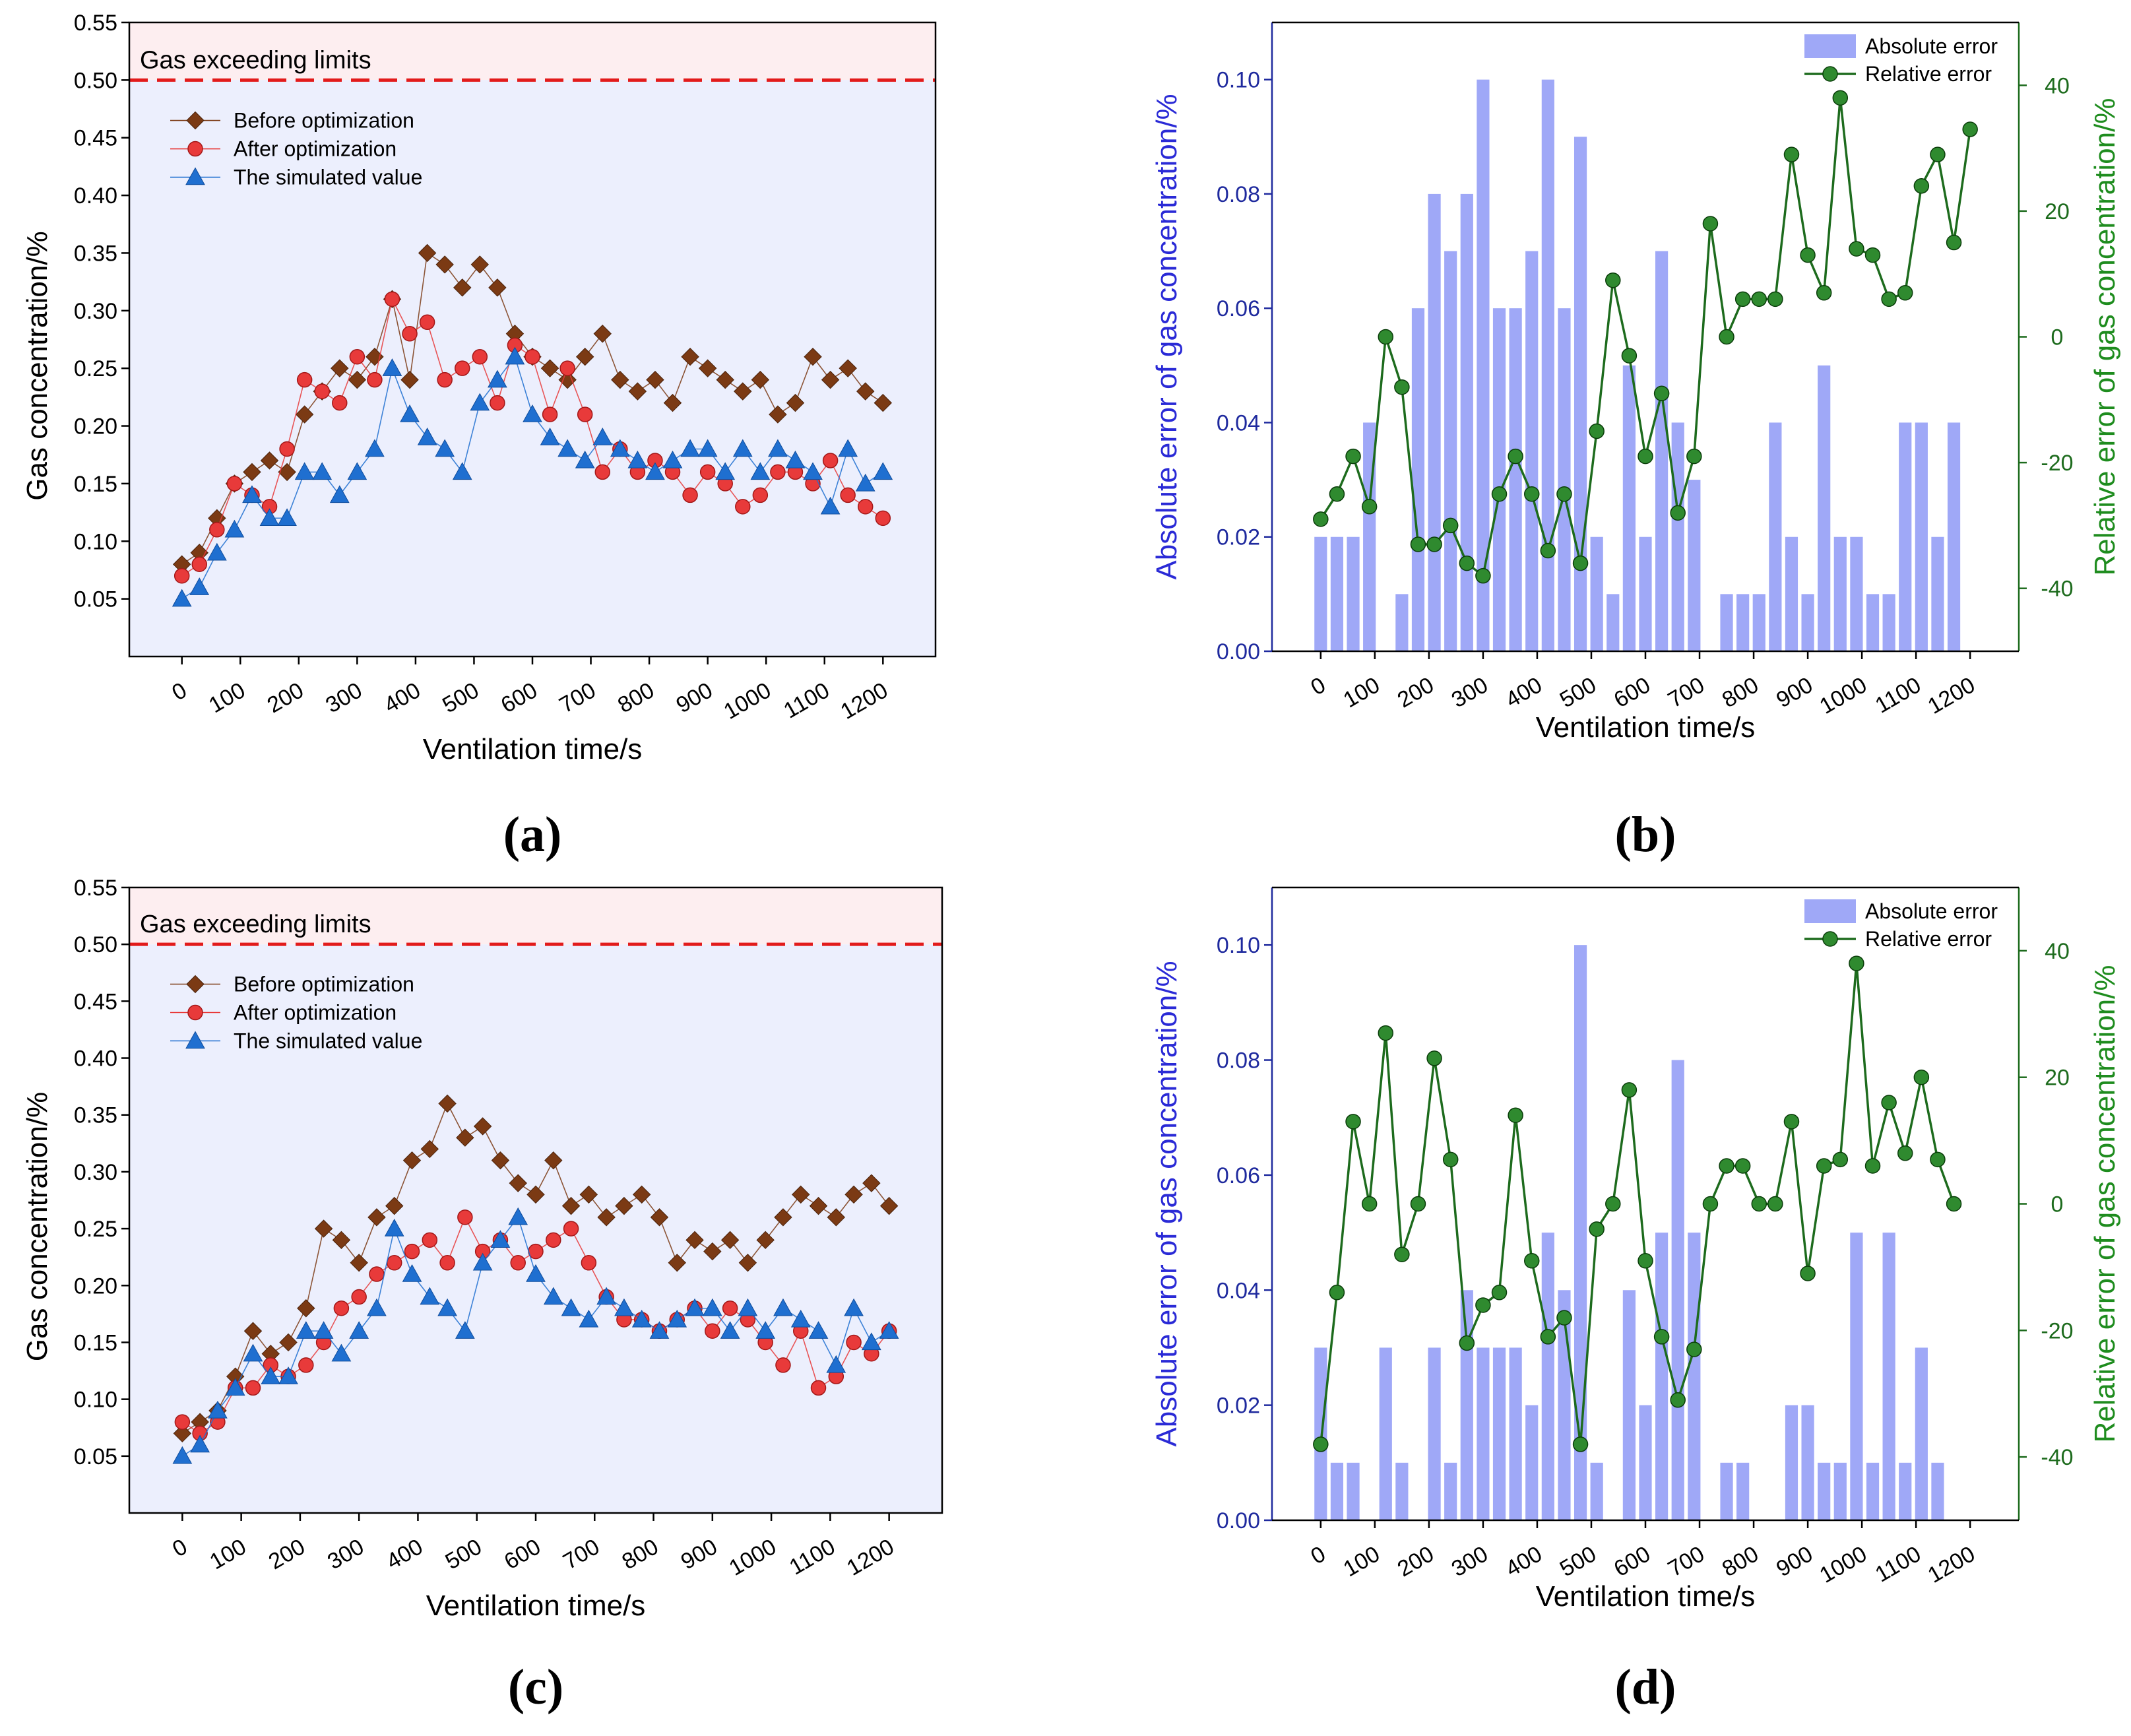 The width and height of the screenshot is (2131, 1736). What do you see at coordinates (343, 698) in the screenshot?
I see `x-tick-label: 300` at bounding box center [343, 698].